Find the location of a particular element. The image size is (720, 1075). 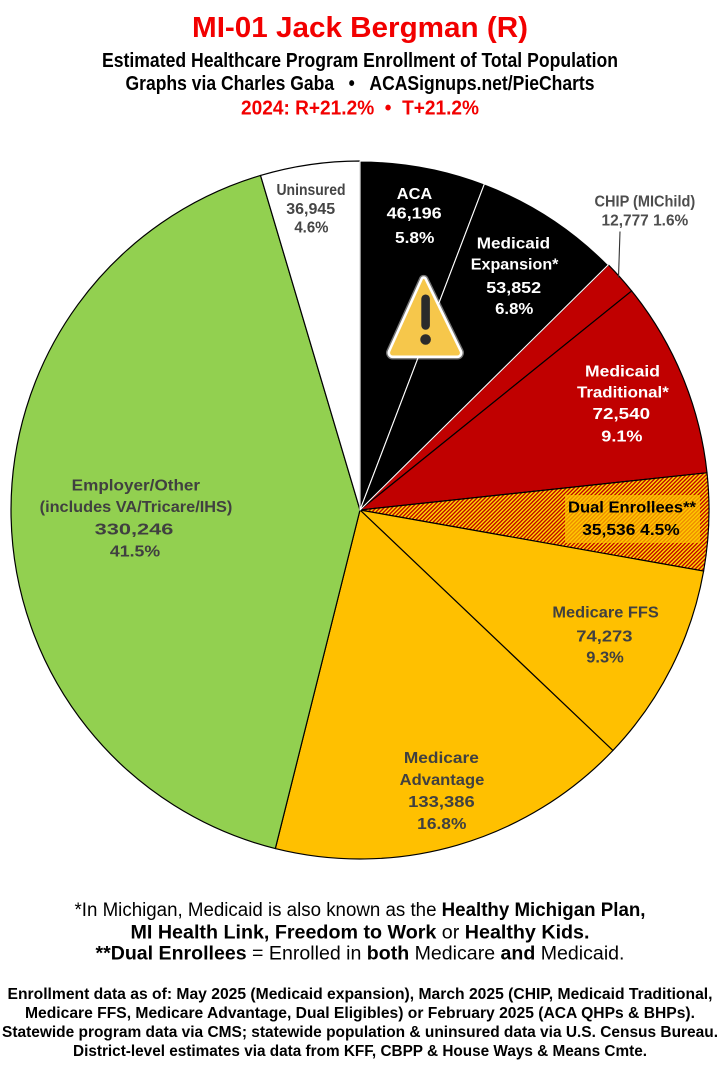

svg-text: CHIP (MIChild) is located at coordinates (645, 202).